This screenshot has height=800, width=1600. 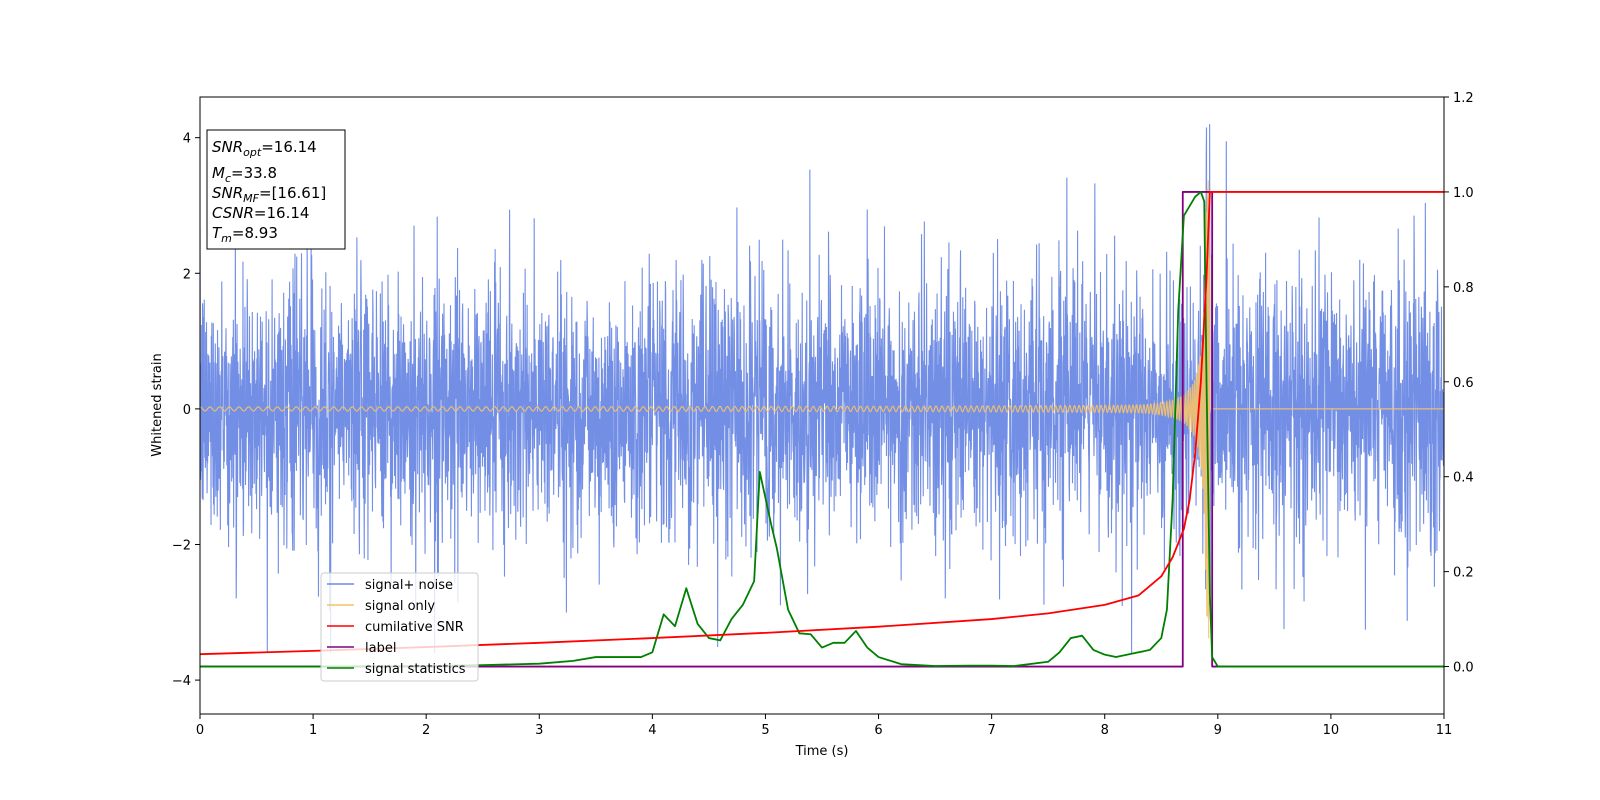 I want to click on legend-frame, so click(x=399, y=627).